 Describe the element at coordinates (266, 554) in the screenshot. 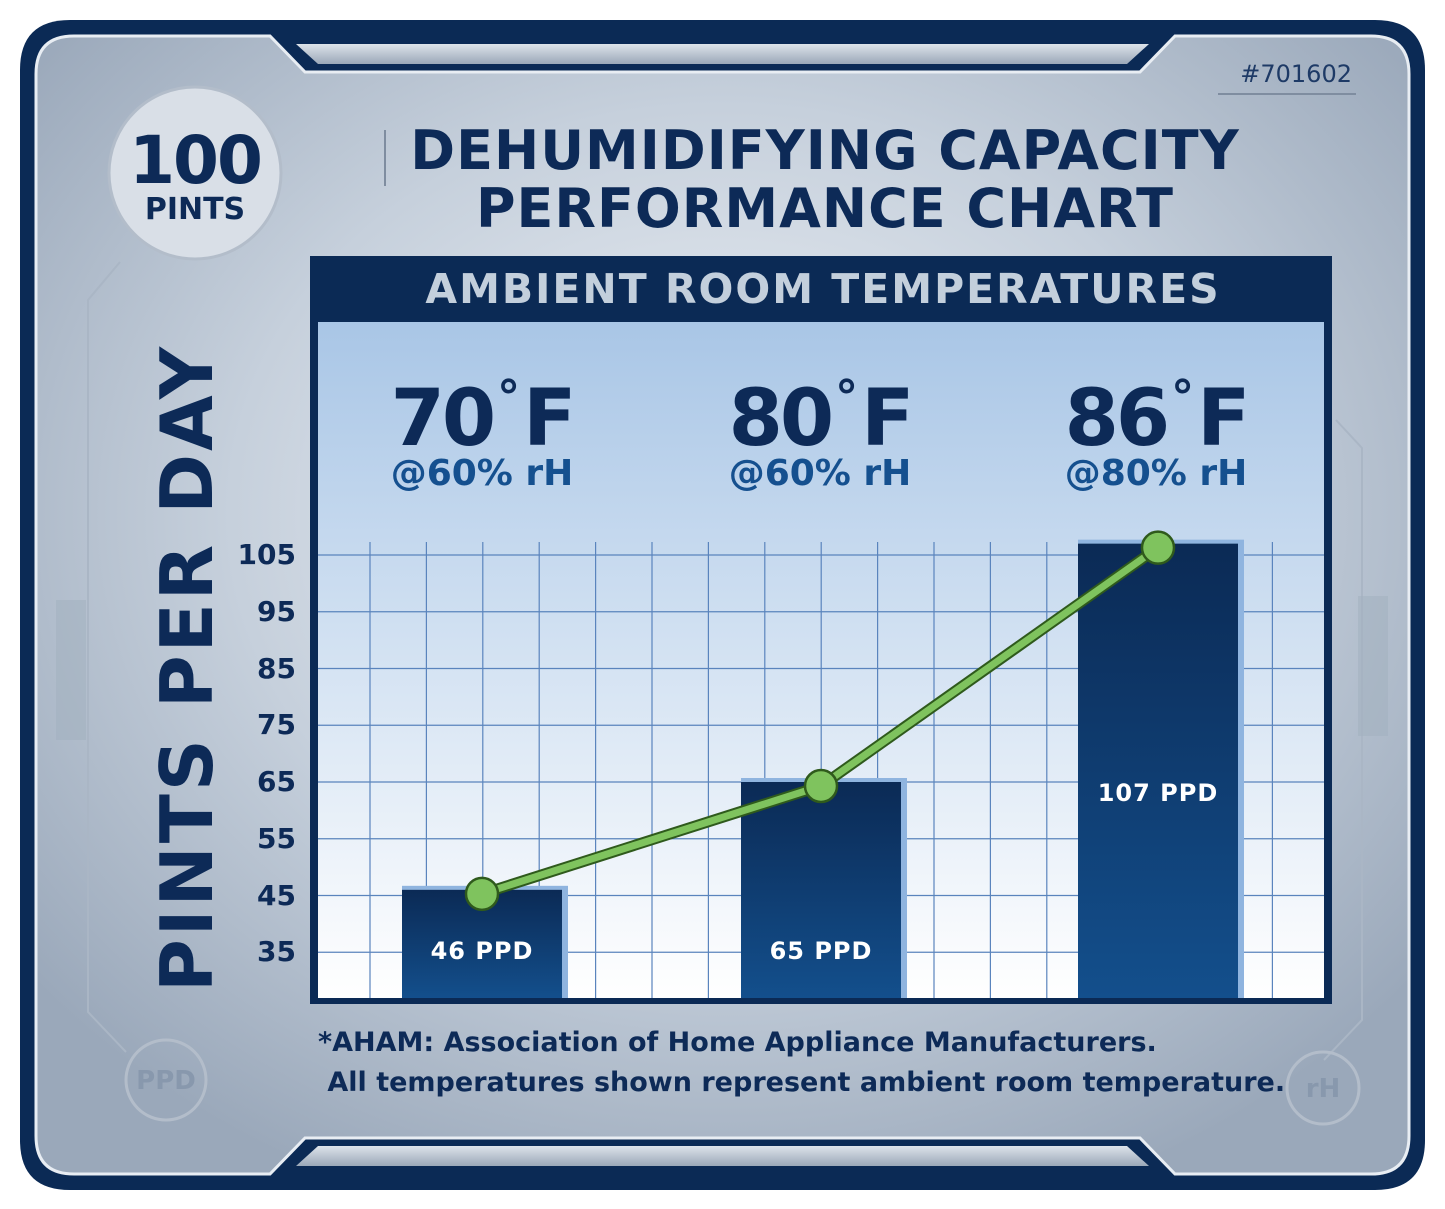

I see `y-tick-label: 105` at that location.